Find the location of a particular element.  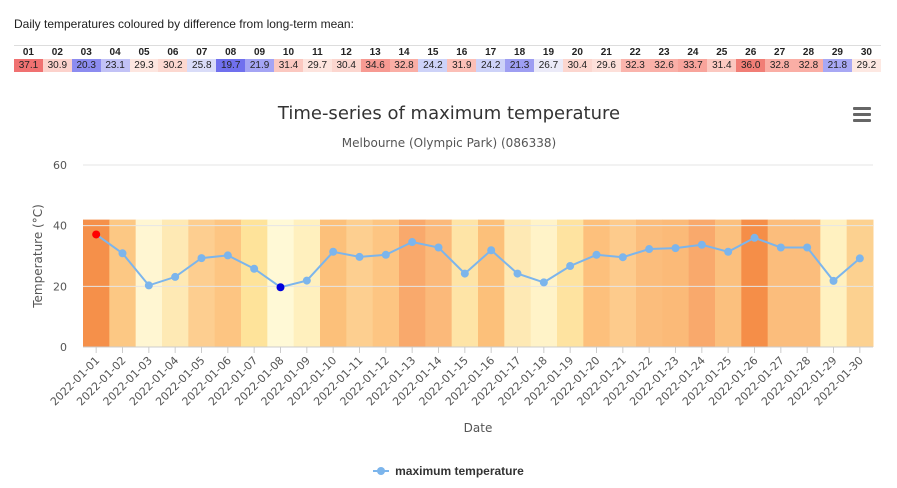

day-number-cell: 27 is located at coordinates (780, 52).